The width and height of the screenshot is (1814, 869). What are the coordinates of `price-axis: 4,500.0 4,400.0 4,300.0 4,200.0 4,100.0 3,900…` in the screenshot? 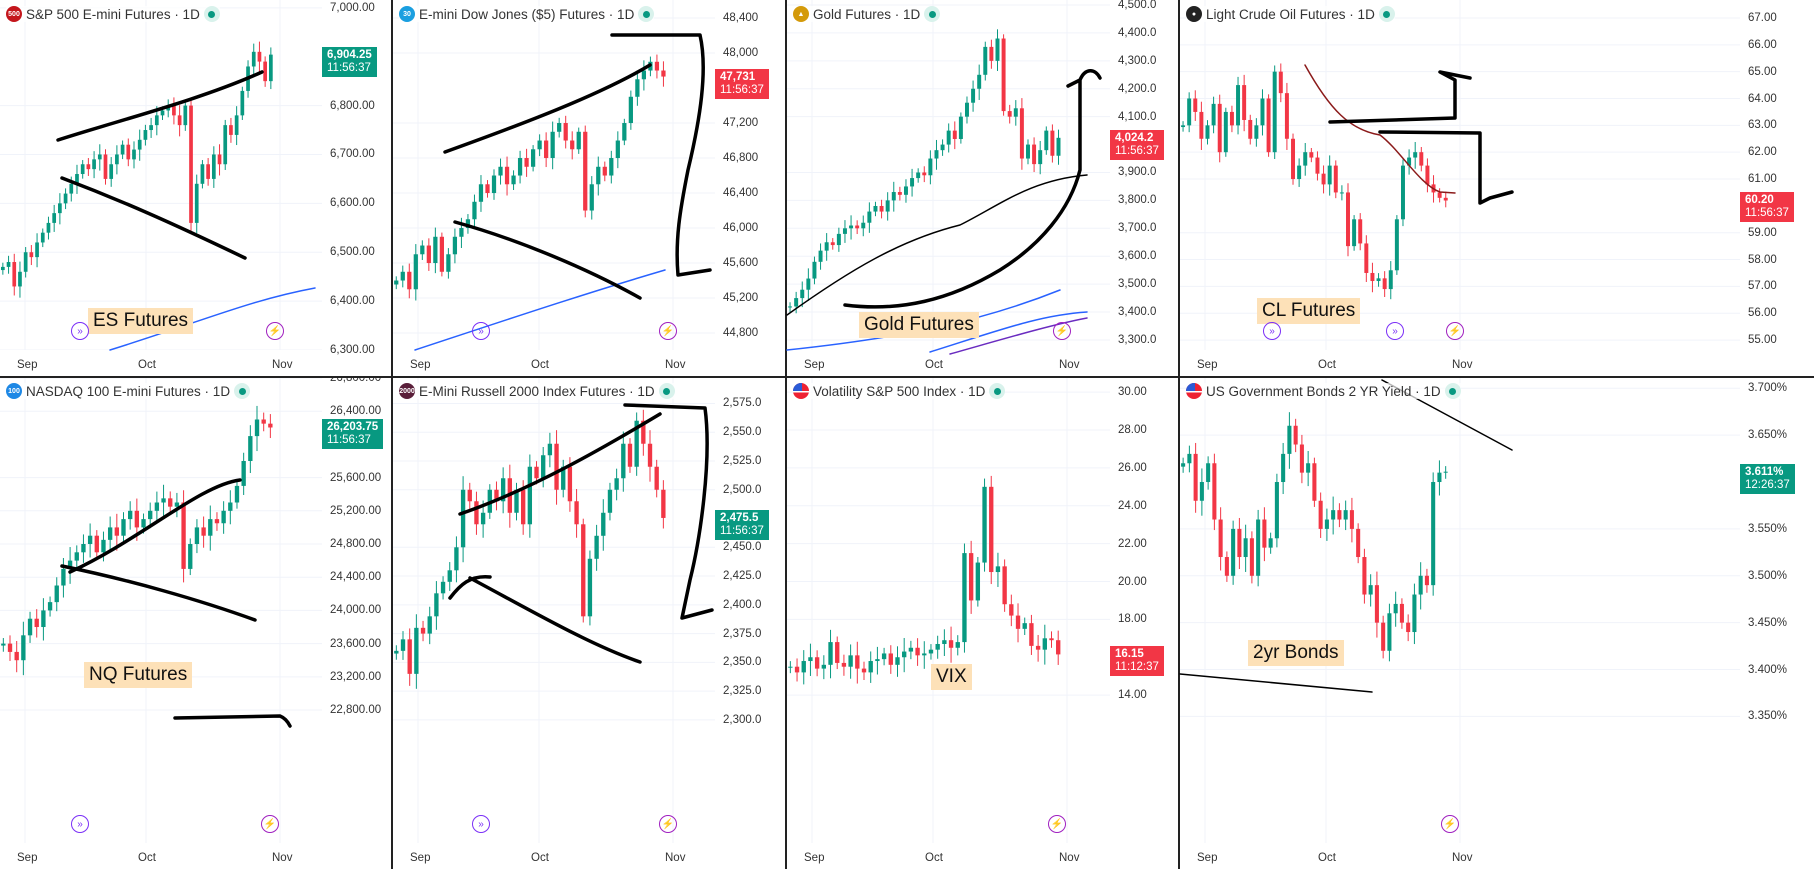 It's located at (1144, 175).